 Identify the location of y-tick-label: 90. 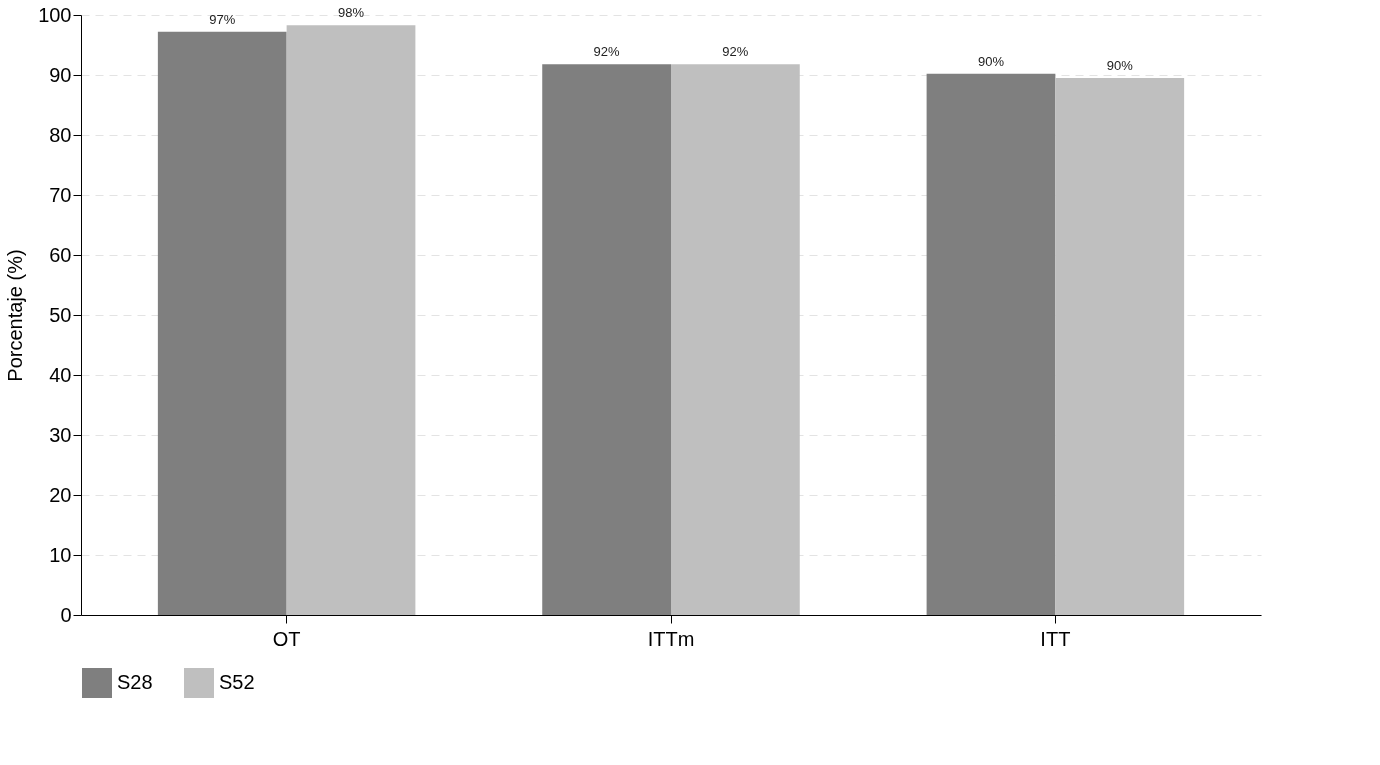
(60, 74).